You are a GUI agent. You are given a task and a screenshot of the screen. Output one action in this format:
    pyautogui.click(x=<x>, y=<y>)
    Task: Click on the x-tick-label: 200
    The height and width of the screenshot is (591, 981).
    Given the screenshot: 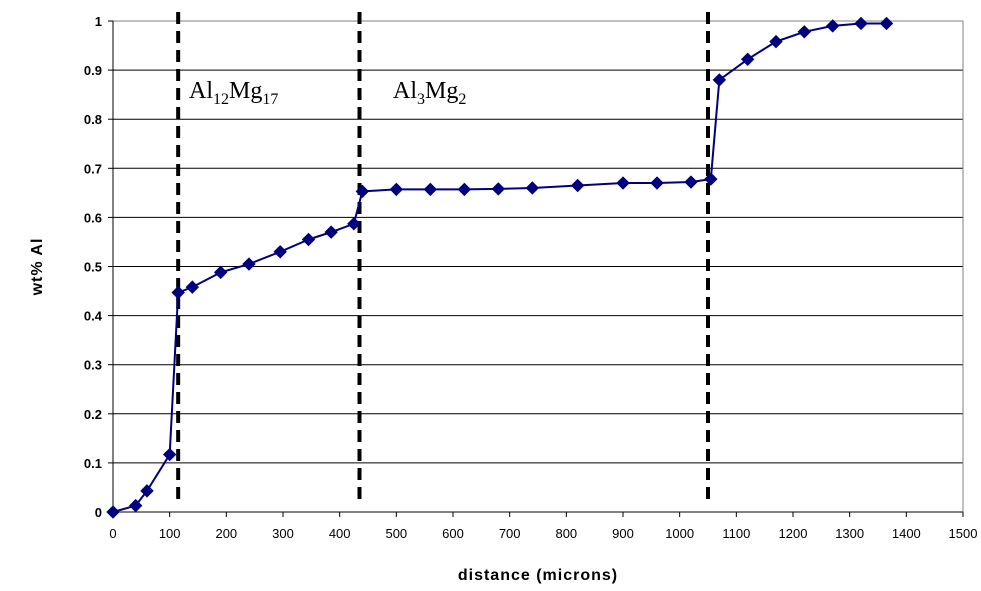 What is the action you would take?
    pyautogui.click(x=226, y=533)
    